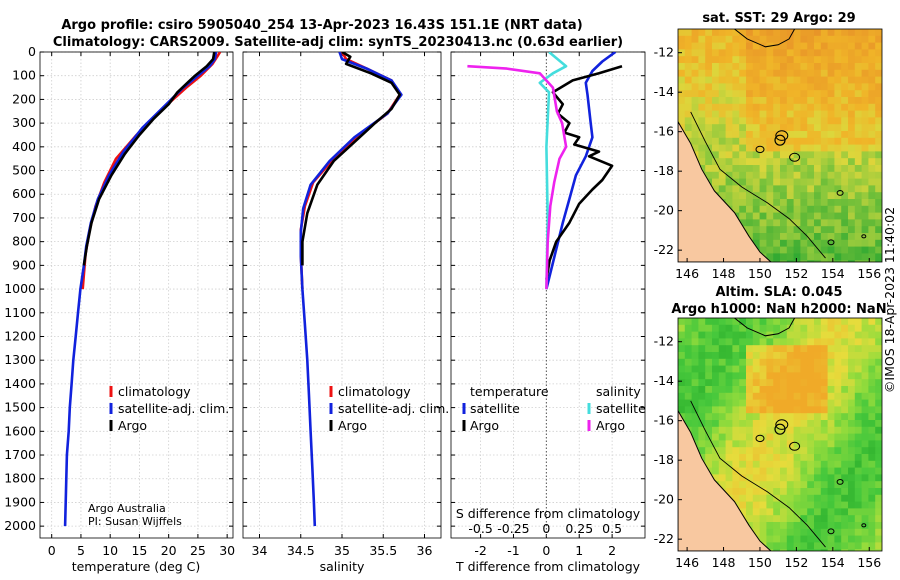  Describe the element at coordinates (20, 478) in the screenshot. I see `y-tick-label: 1800` at that location.